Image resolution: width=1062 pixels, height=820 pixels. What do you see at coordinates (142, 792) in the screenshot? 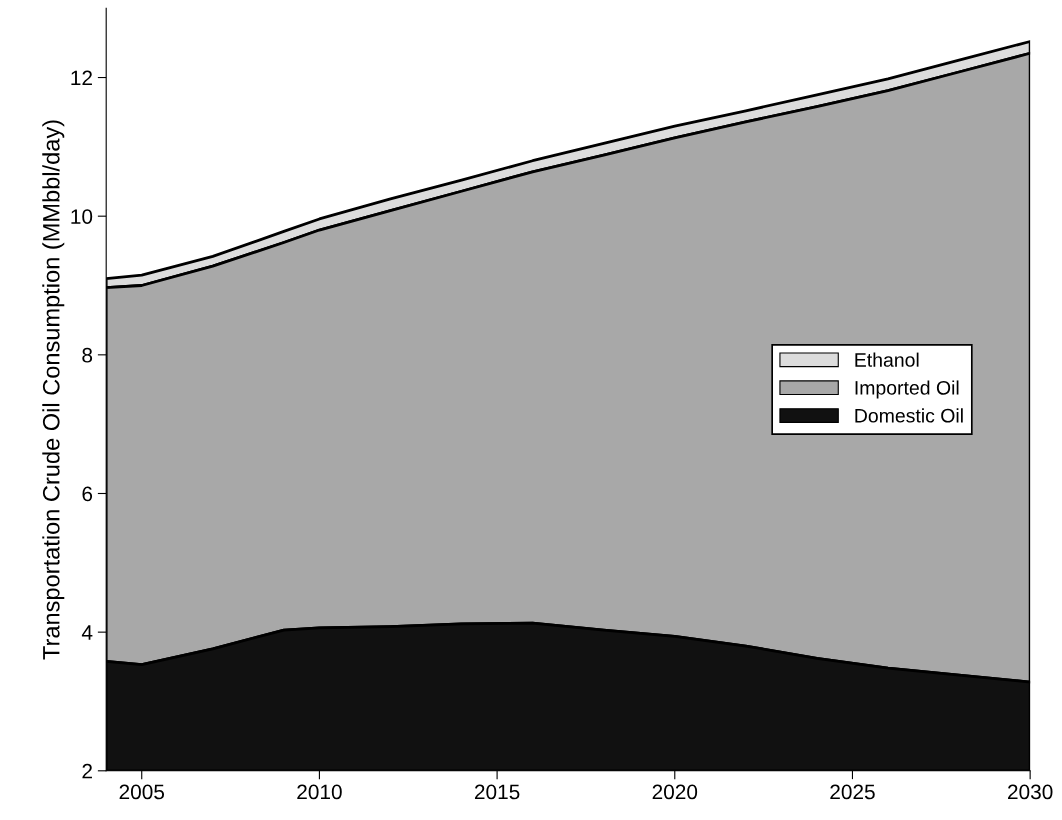
I see `x-tick-label: 2005` at bounding box center [142, 792].